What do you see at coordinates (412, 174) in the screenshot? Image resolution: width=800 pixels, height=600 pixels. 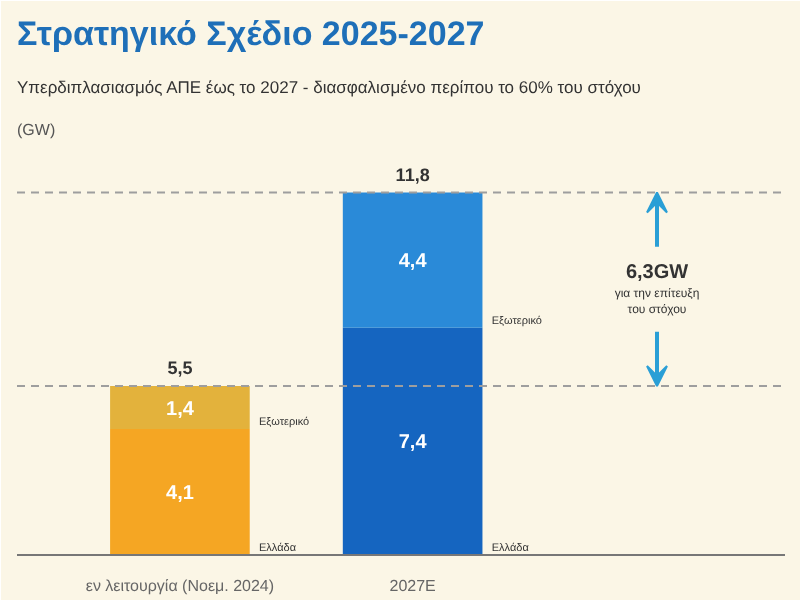 I see `ref-line-label: 11,8` at bounding box center [412, 174].